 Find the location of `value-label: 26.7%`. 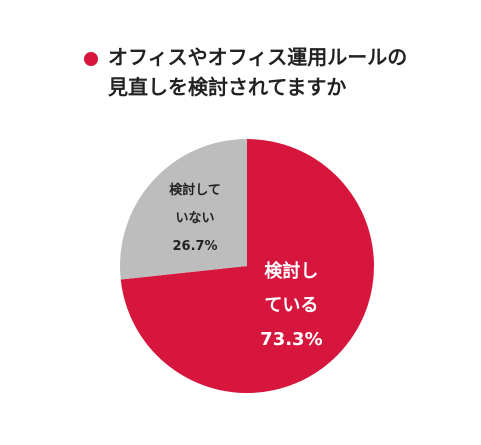

value-label: 26.7% is located at coordinates (195, 247).